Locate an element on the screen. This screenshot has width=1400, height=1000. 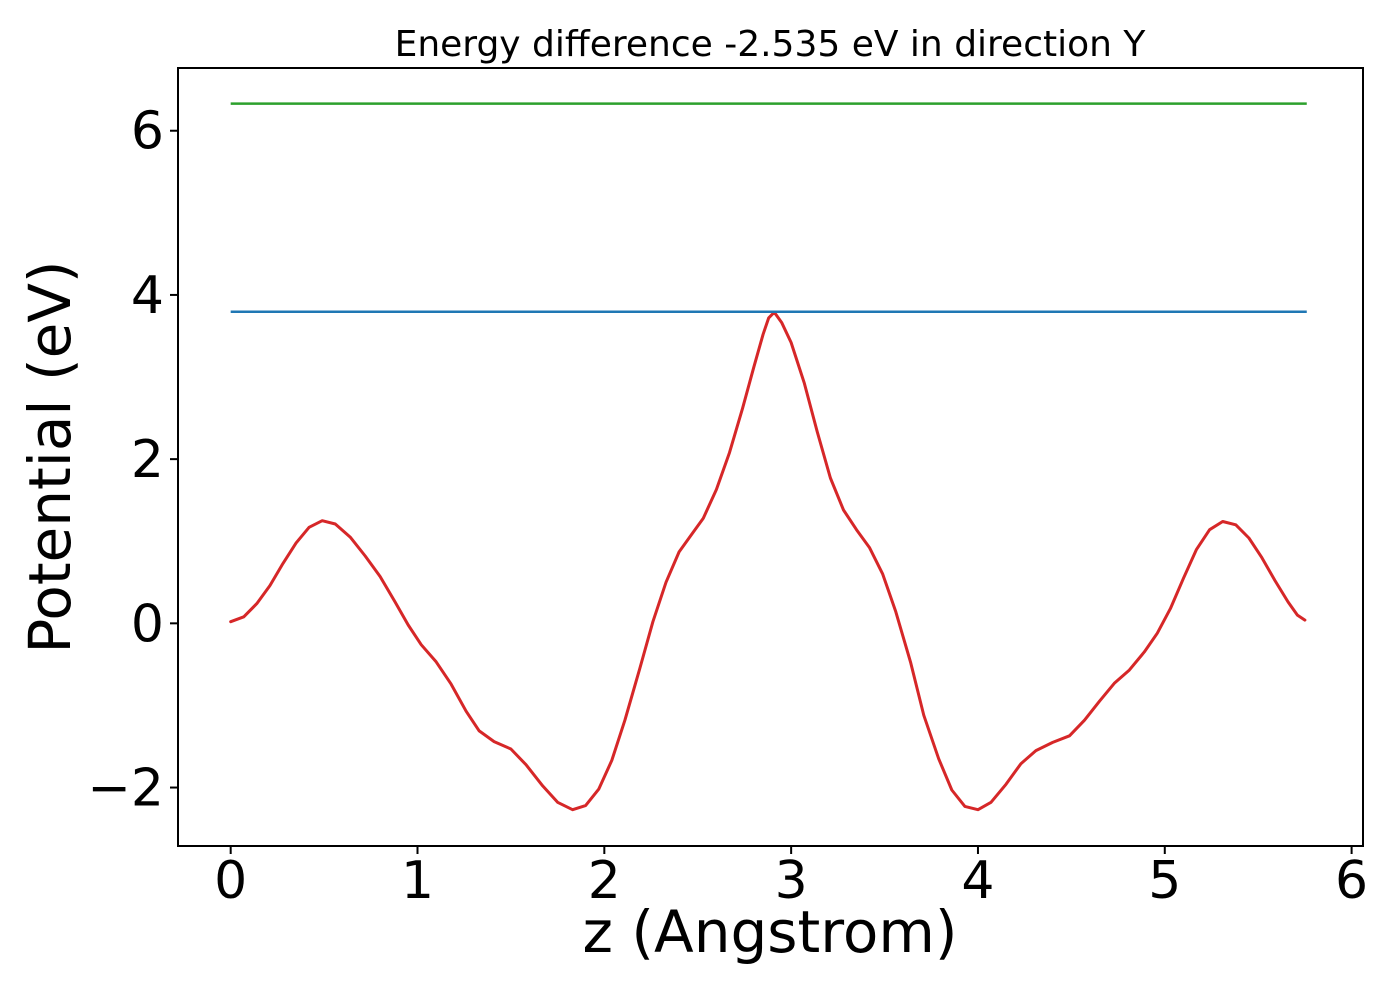
y-axis: −2 0 2 4 6 is located at coordinates (132, 460).